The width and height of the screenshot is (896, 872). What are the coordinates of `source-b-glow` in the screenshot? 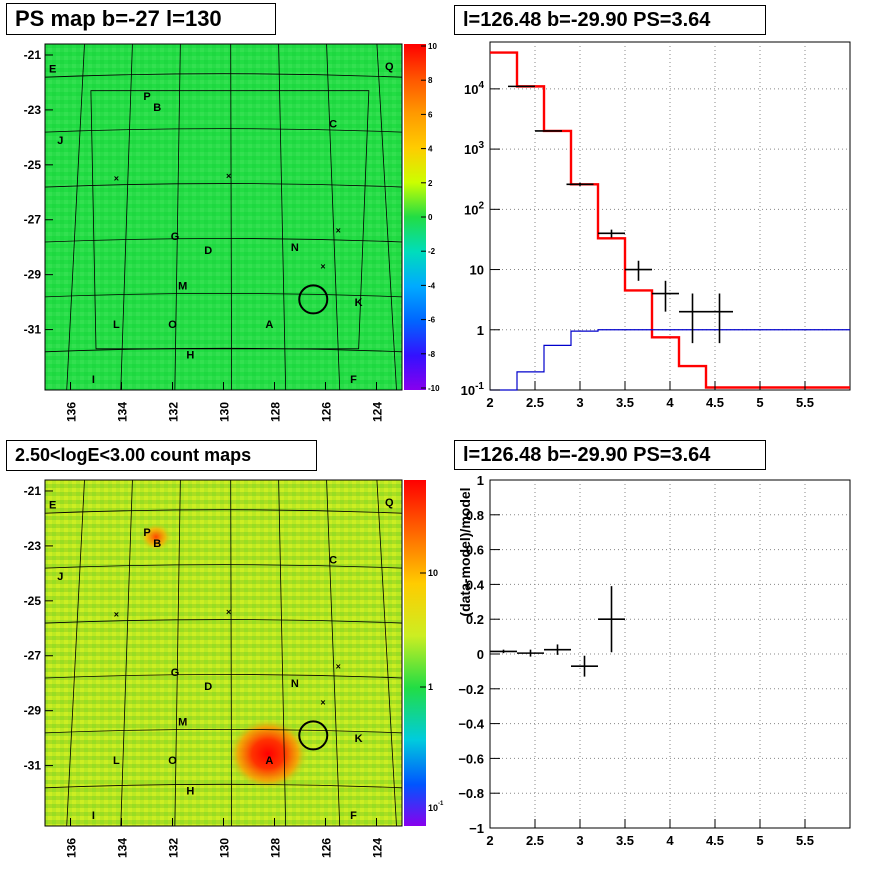 It's located at (156, 537).